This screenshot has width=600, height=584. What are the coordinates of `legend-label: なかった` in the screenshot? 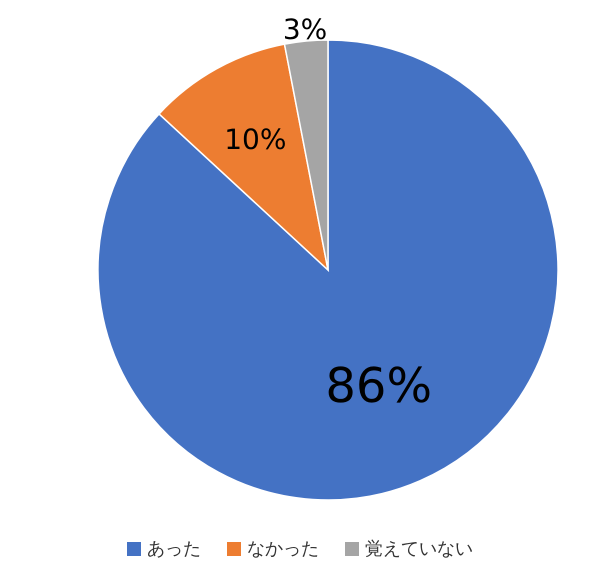 It's located at (283, 549).